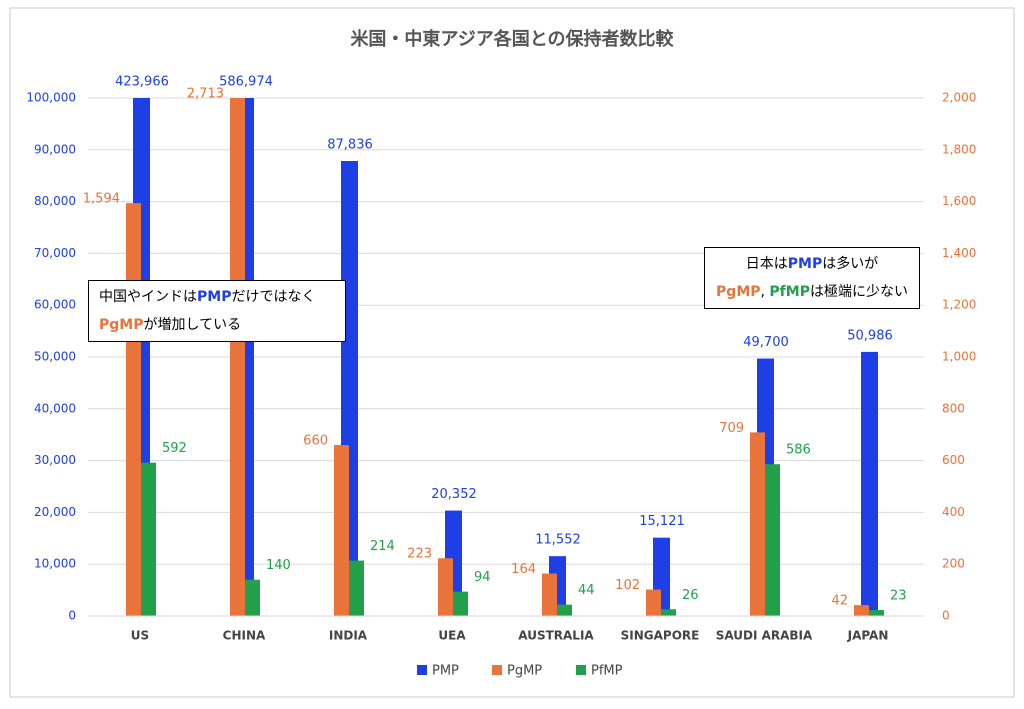  What do you see at coordinates (839, 601) in the screenshot?
I see `data-label: 42` at bounding box center [839, 601].